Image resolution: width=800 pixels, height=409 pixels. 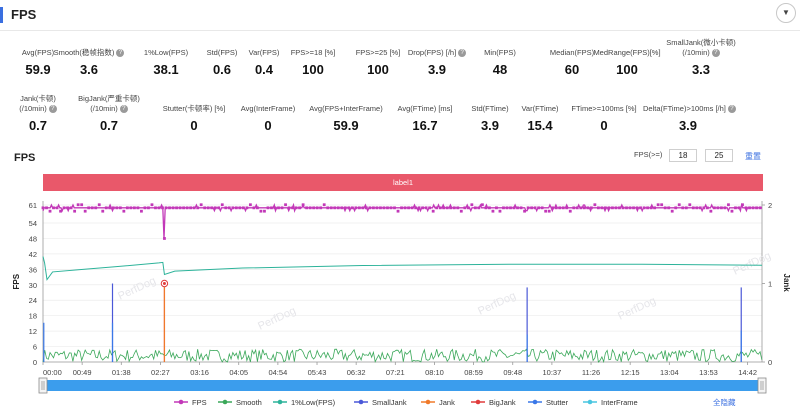 What do you see at coordinates (500, 52) in the screenshot?
I see `metric-label: Min(FPS)` at bounding box center [500, 52].